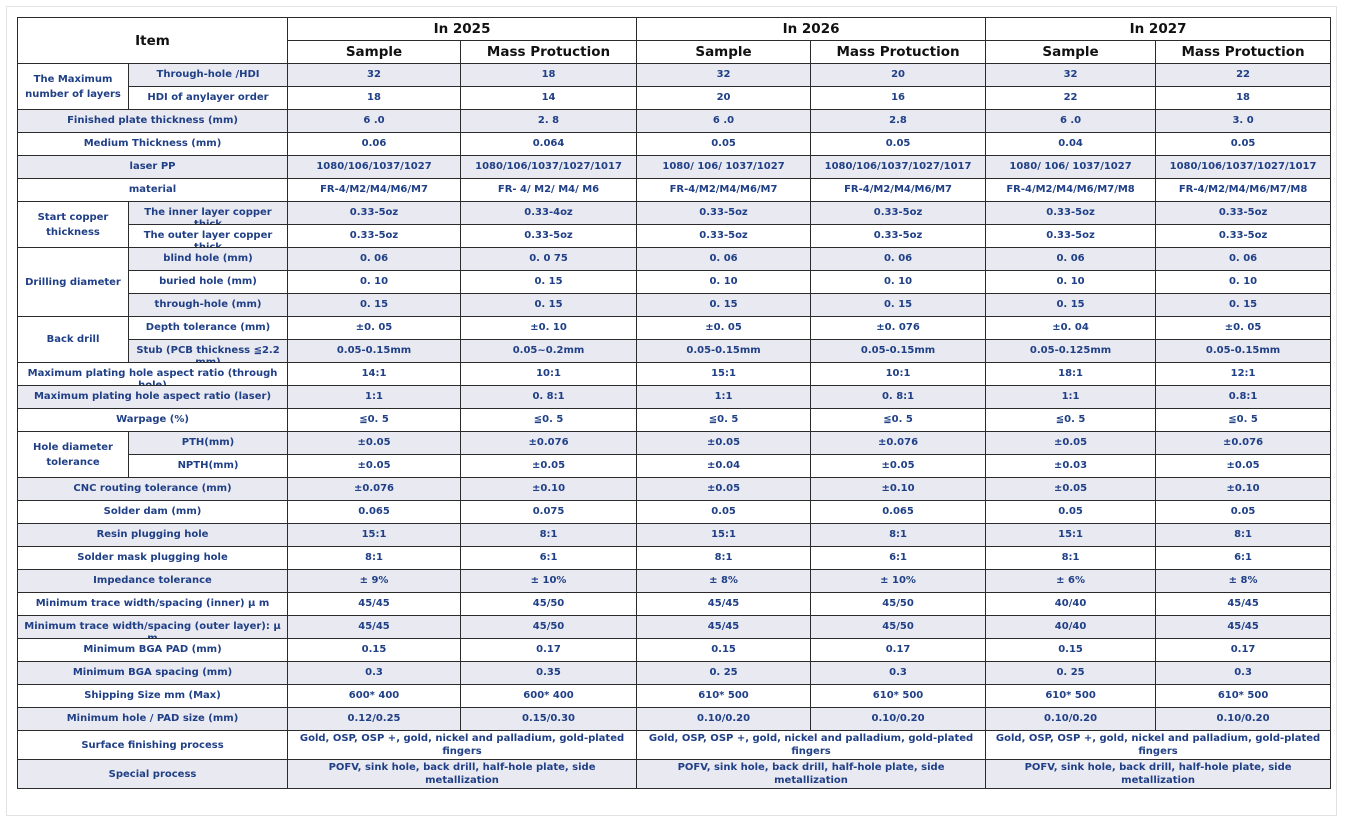 This screenshot has width=1345, height=824. I want to click on cell-text: 1:1, so click(374, 396).